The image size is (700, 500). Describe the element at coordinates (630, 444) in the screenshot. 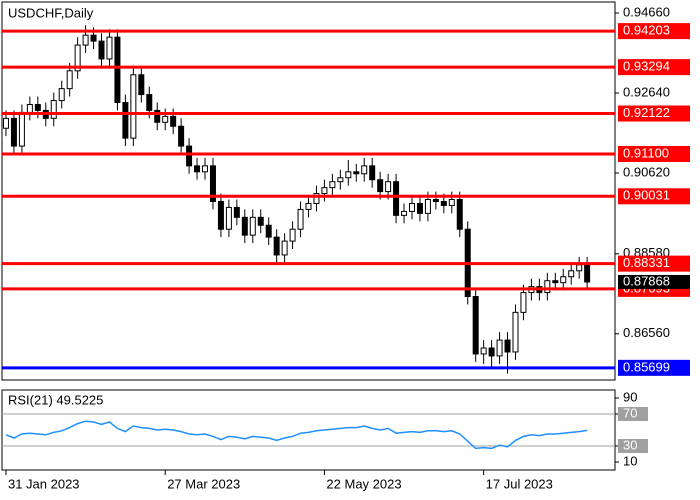

I see `y-tick-label: 30` at that location.